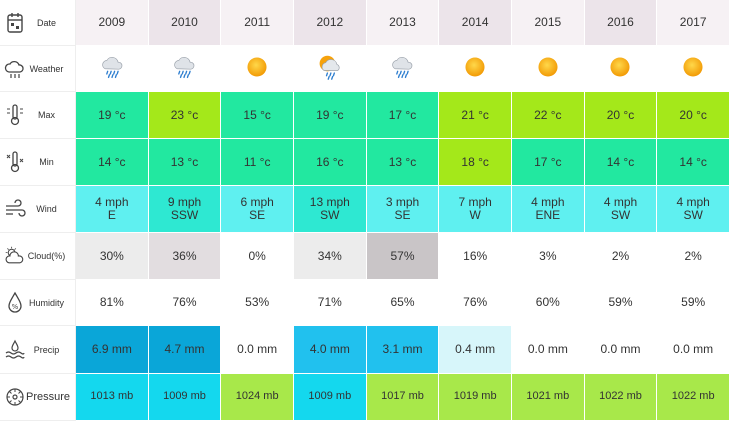 The height and width of the screenshot is (421, 730). Describe the element at coordinates (693, 115) in the screenshot. I see `max-temp-cell: 20 °c` at that location.